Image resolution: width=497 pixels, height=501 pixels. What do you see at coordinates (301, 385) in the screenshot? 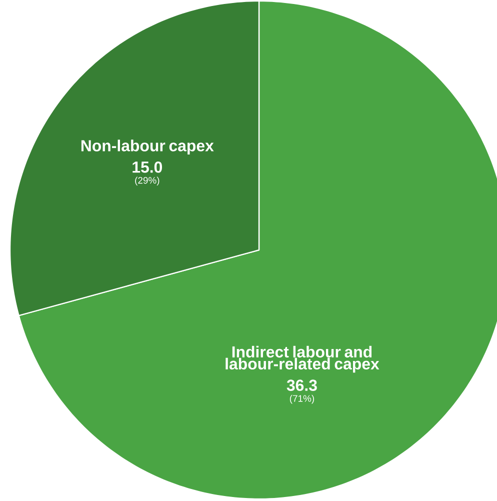
I see `data-label: 36.3` at bounding box center [301, 385].